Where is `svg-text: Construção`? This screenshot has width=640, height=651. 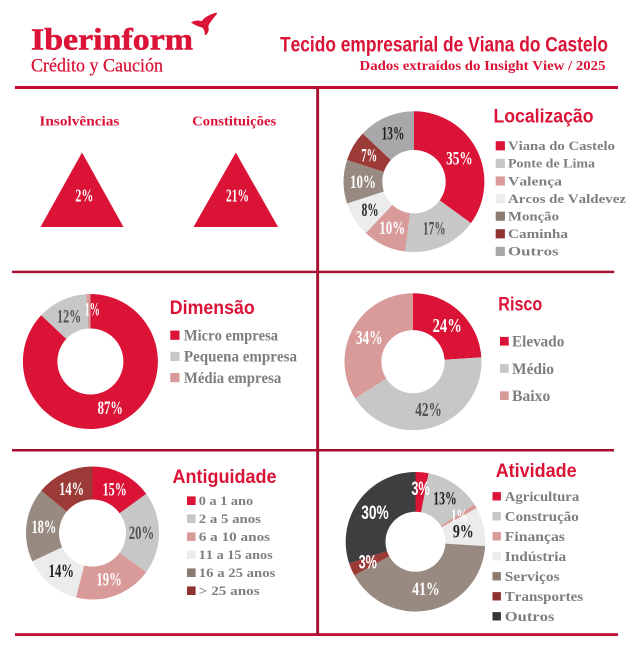 svg-text: Construção is located at coordinates (542, 517).